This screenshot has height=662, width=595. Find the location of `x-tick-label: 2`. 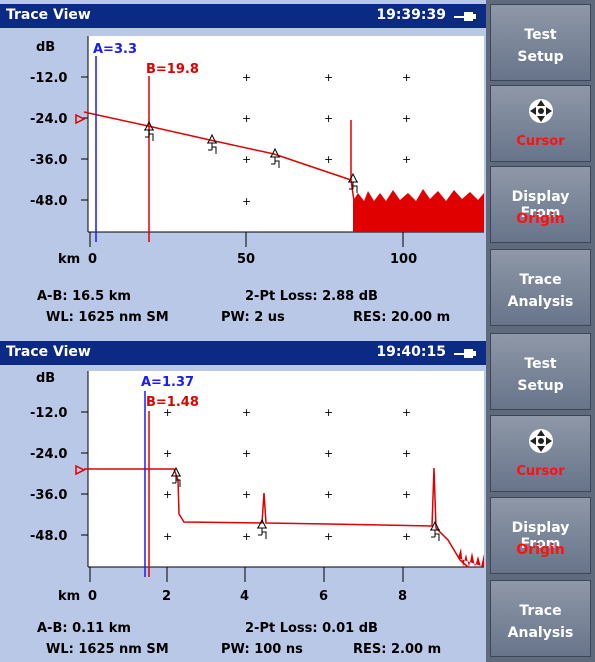

x-tick-label: 2 is located at coordinates (166, 596).